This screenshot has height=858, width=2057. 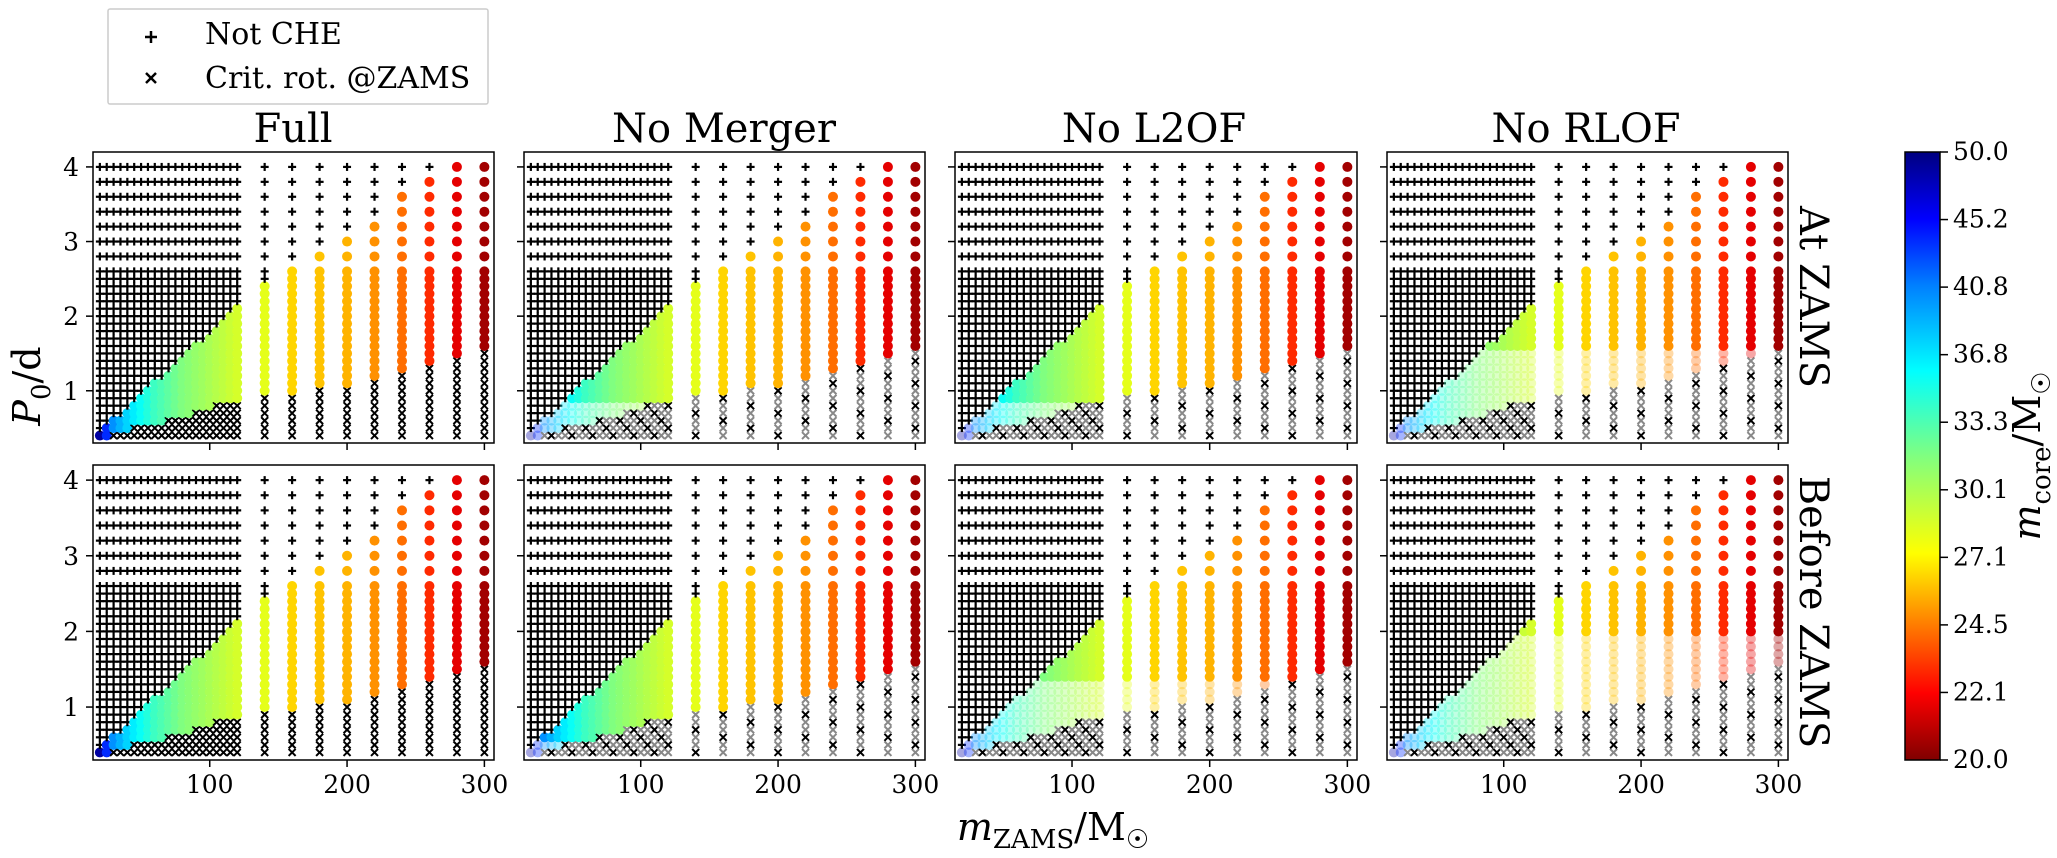 I want to click on y-tick-label: 1, so click(x=71, y=391).